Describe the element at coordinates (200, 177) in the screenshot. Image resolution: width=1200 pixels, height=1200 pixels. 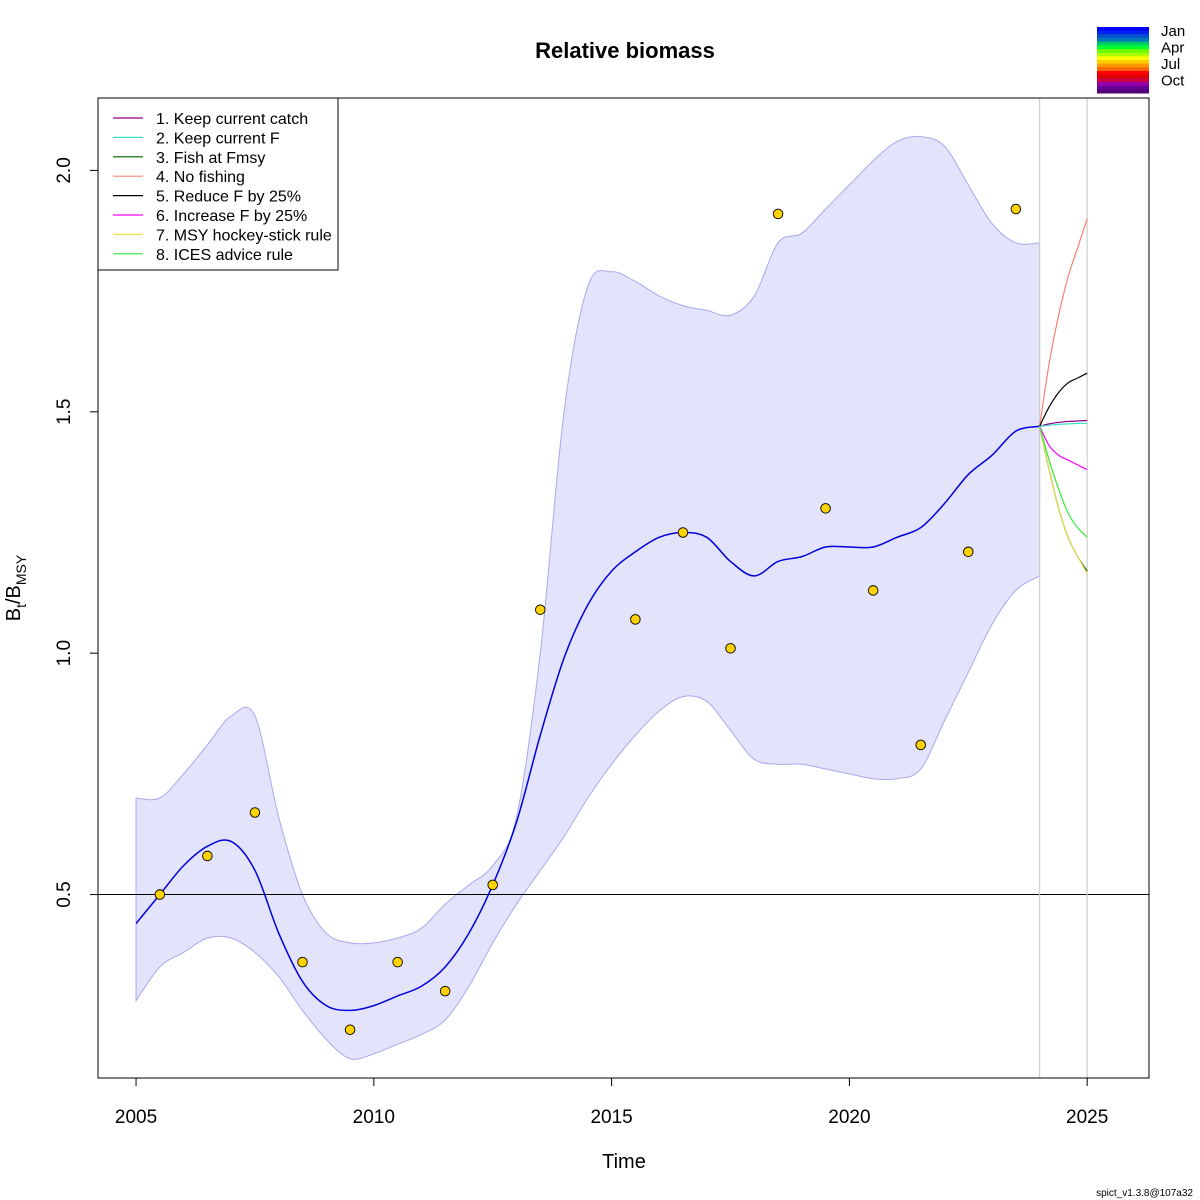
I see `legend-label-4: 4. No fishing` at that location.